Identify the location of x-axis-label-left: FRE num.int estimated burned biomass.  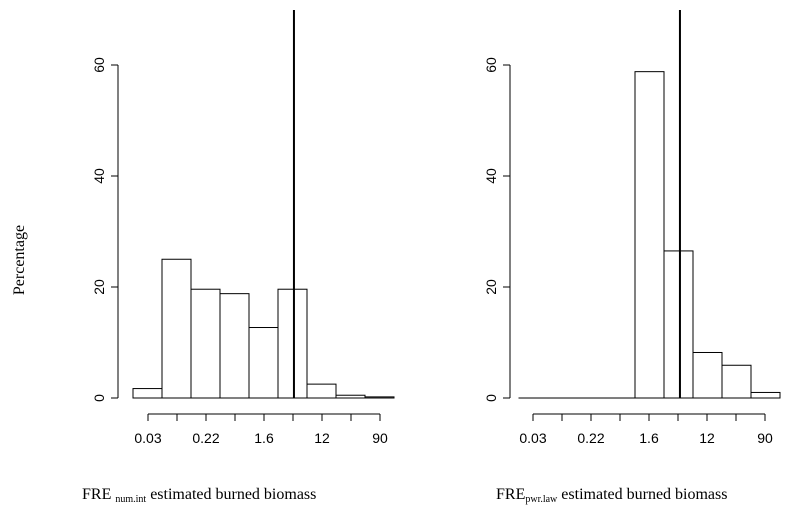
(199, 495).